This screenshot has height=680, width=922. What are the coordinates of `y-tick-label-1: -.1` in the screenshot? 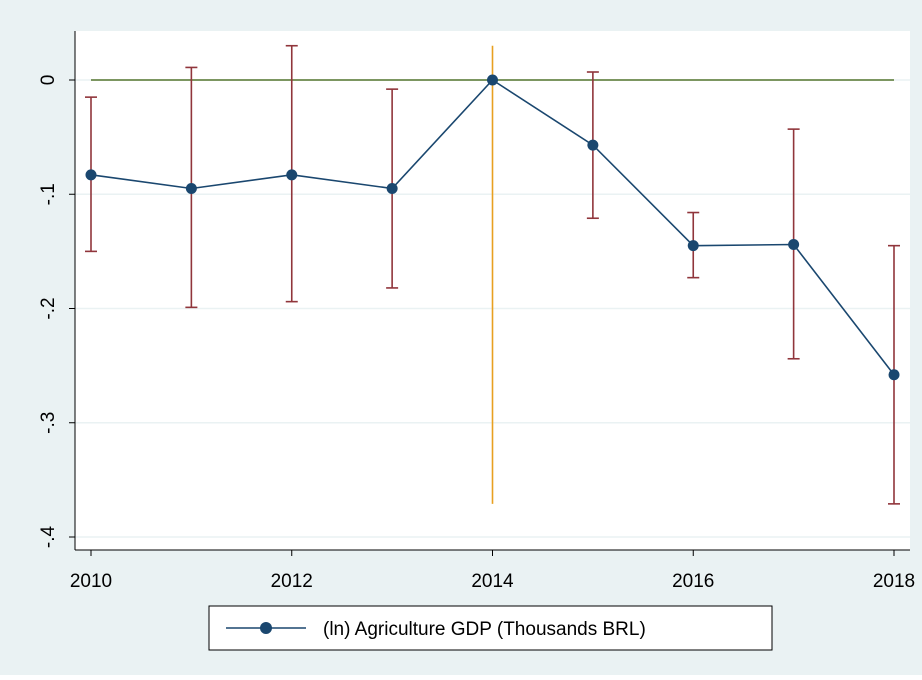 It's located at (48, 194).